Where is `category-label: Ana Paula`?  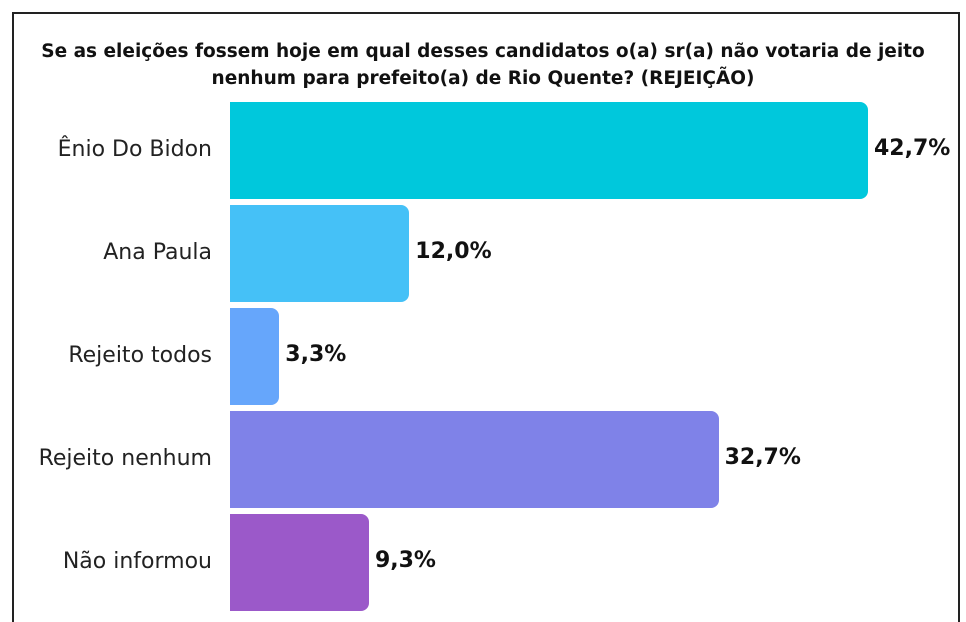 category-label: Ana Paula is located at coordinates (157, 252).